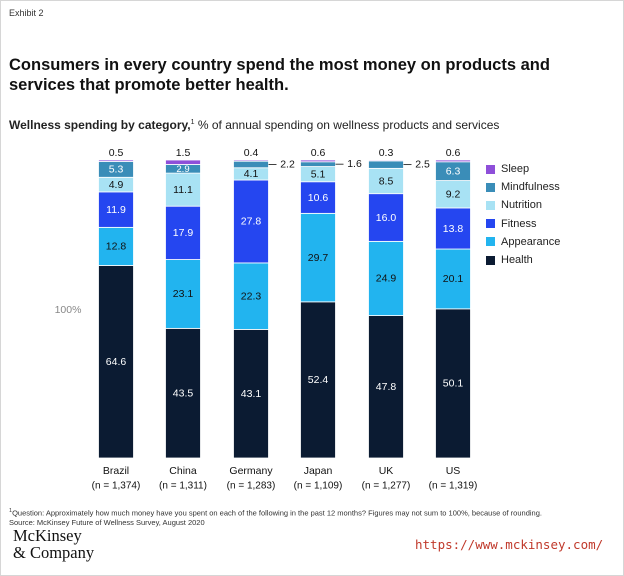 Image resolution: width=624 pixels, height=576 pixels. What do you see at coordinates (251, 486) in the screenshot?
I see `sample-size-germany: (n = 1,283)` at bounding box center [251, 486].